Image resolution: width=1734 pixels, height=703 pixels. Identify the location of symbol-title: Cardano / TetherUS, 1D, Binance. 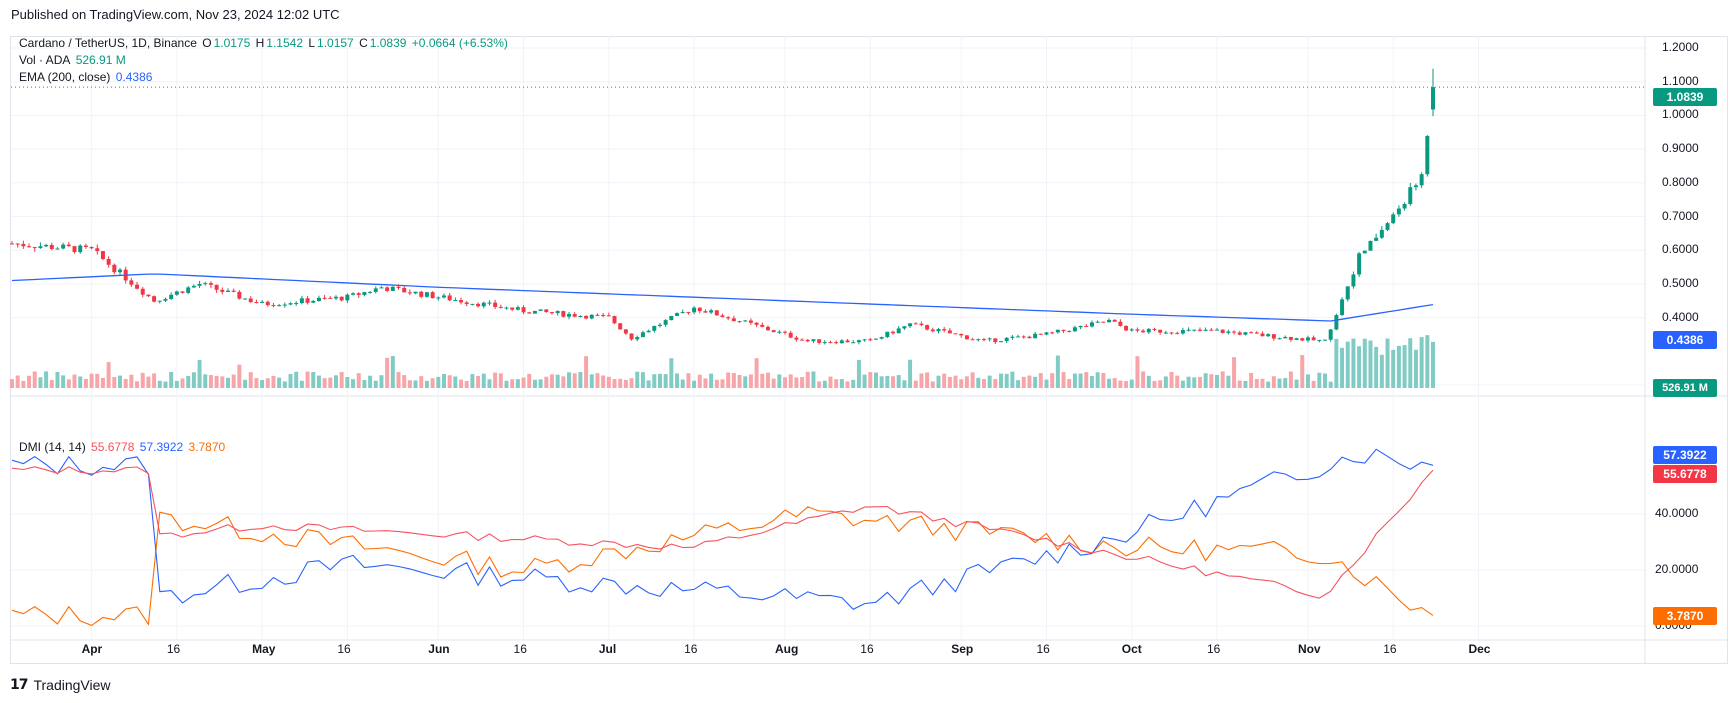
(108, 43).